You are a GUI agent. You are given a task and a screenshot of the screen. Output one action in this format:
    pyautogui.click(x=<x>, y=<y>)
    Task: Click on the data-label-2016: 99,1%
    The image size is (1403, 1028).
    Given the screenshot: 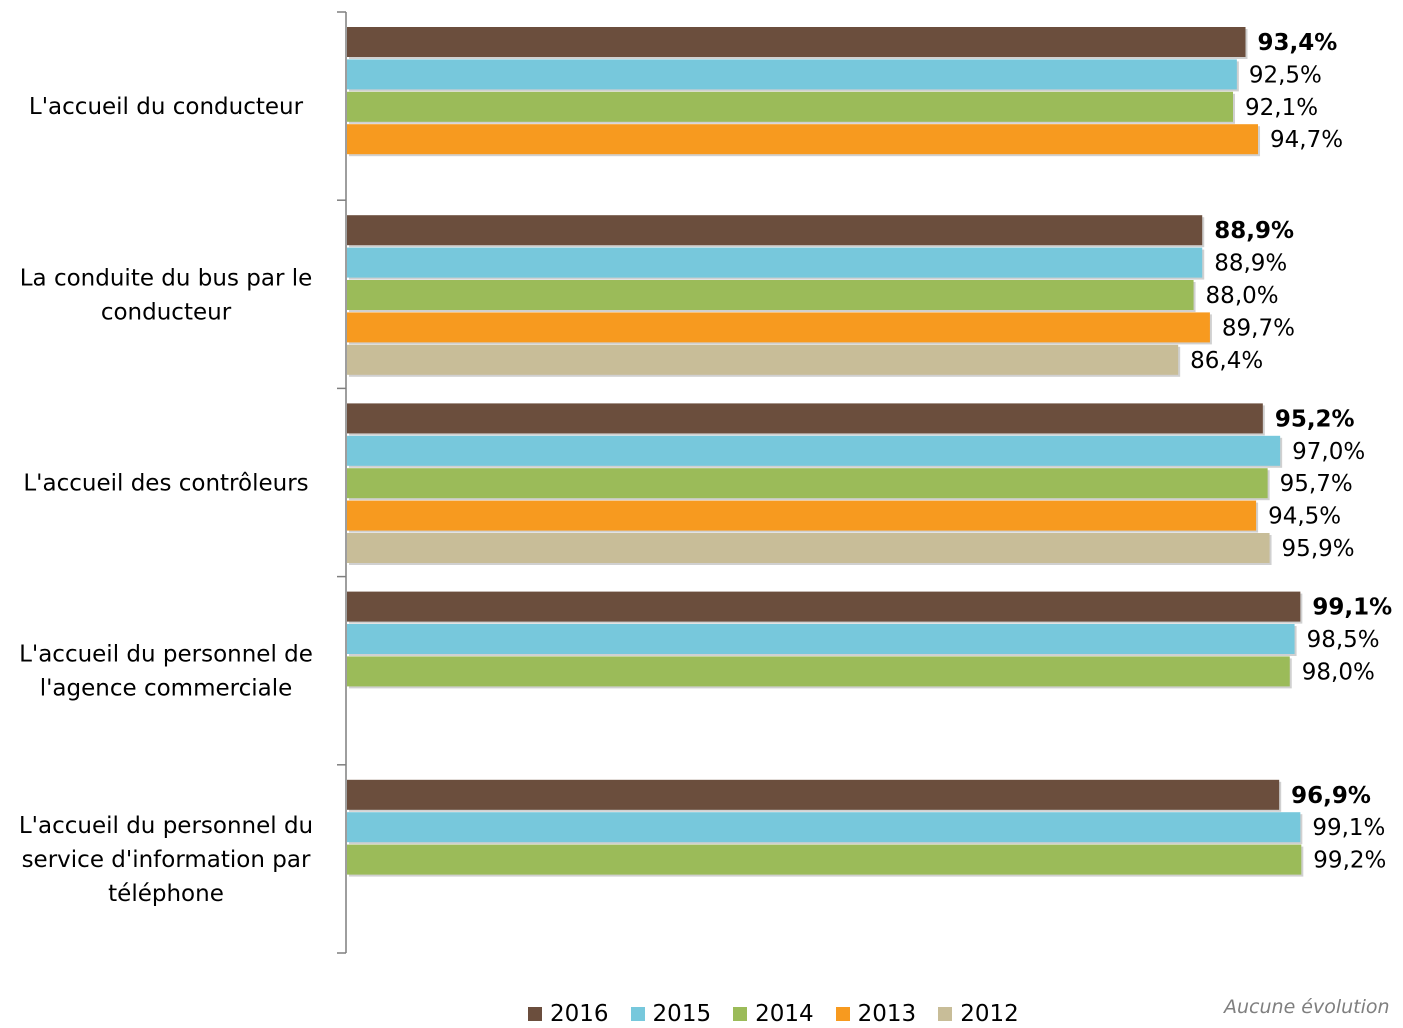 What is the action you would take?
    pyautogui.click(x=1352, y=608)
    